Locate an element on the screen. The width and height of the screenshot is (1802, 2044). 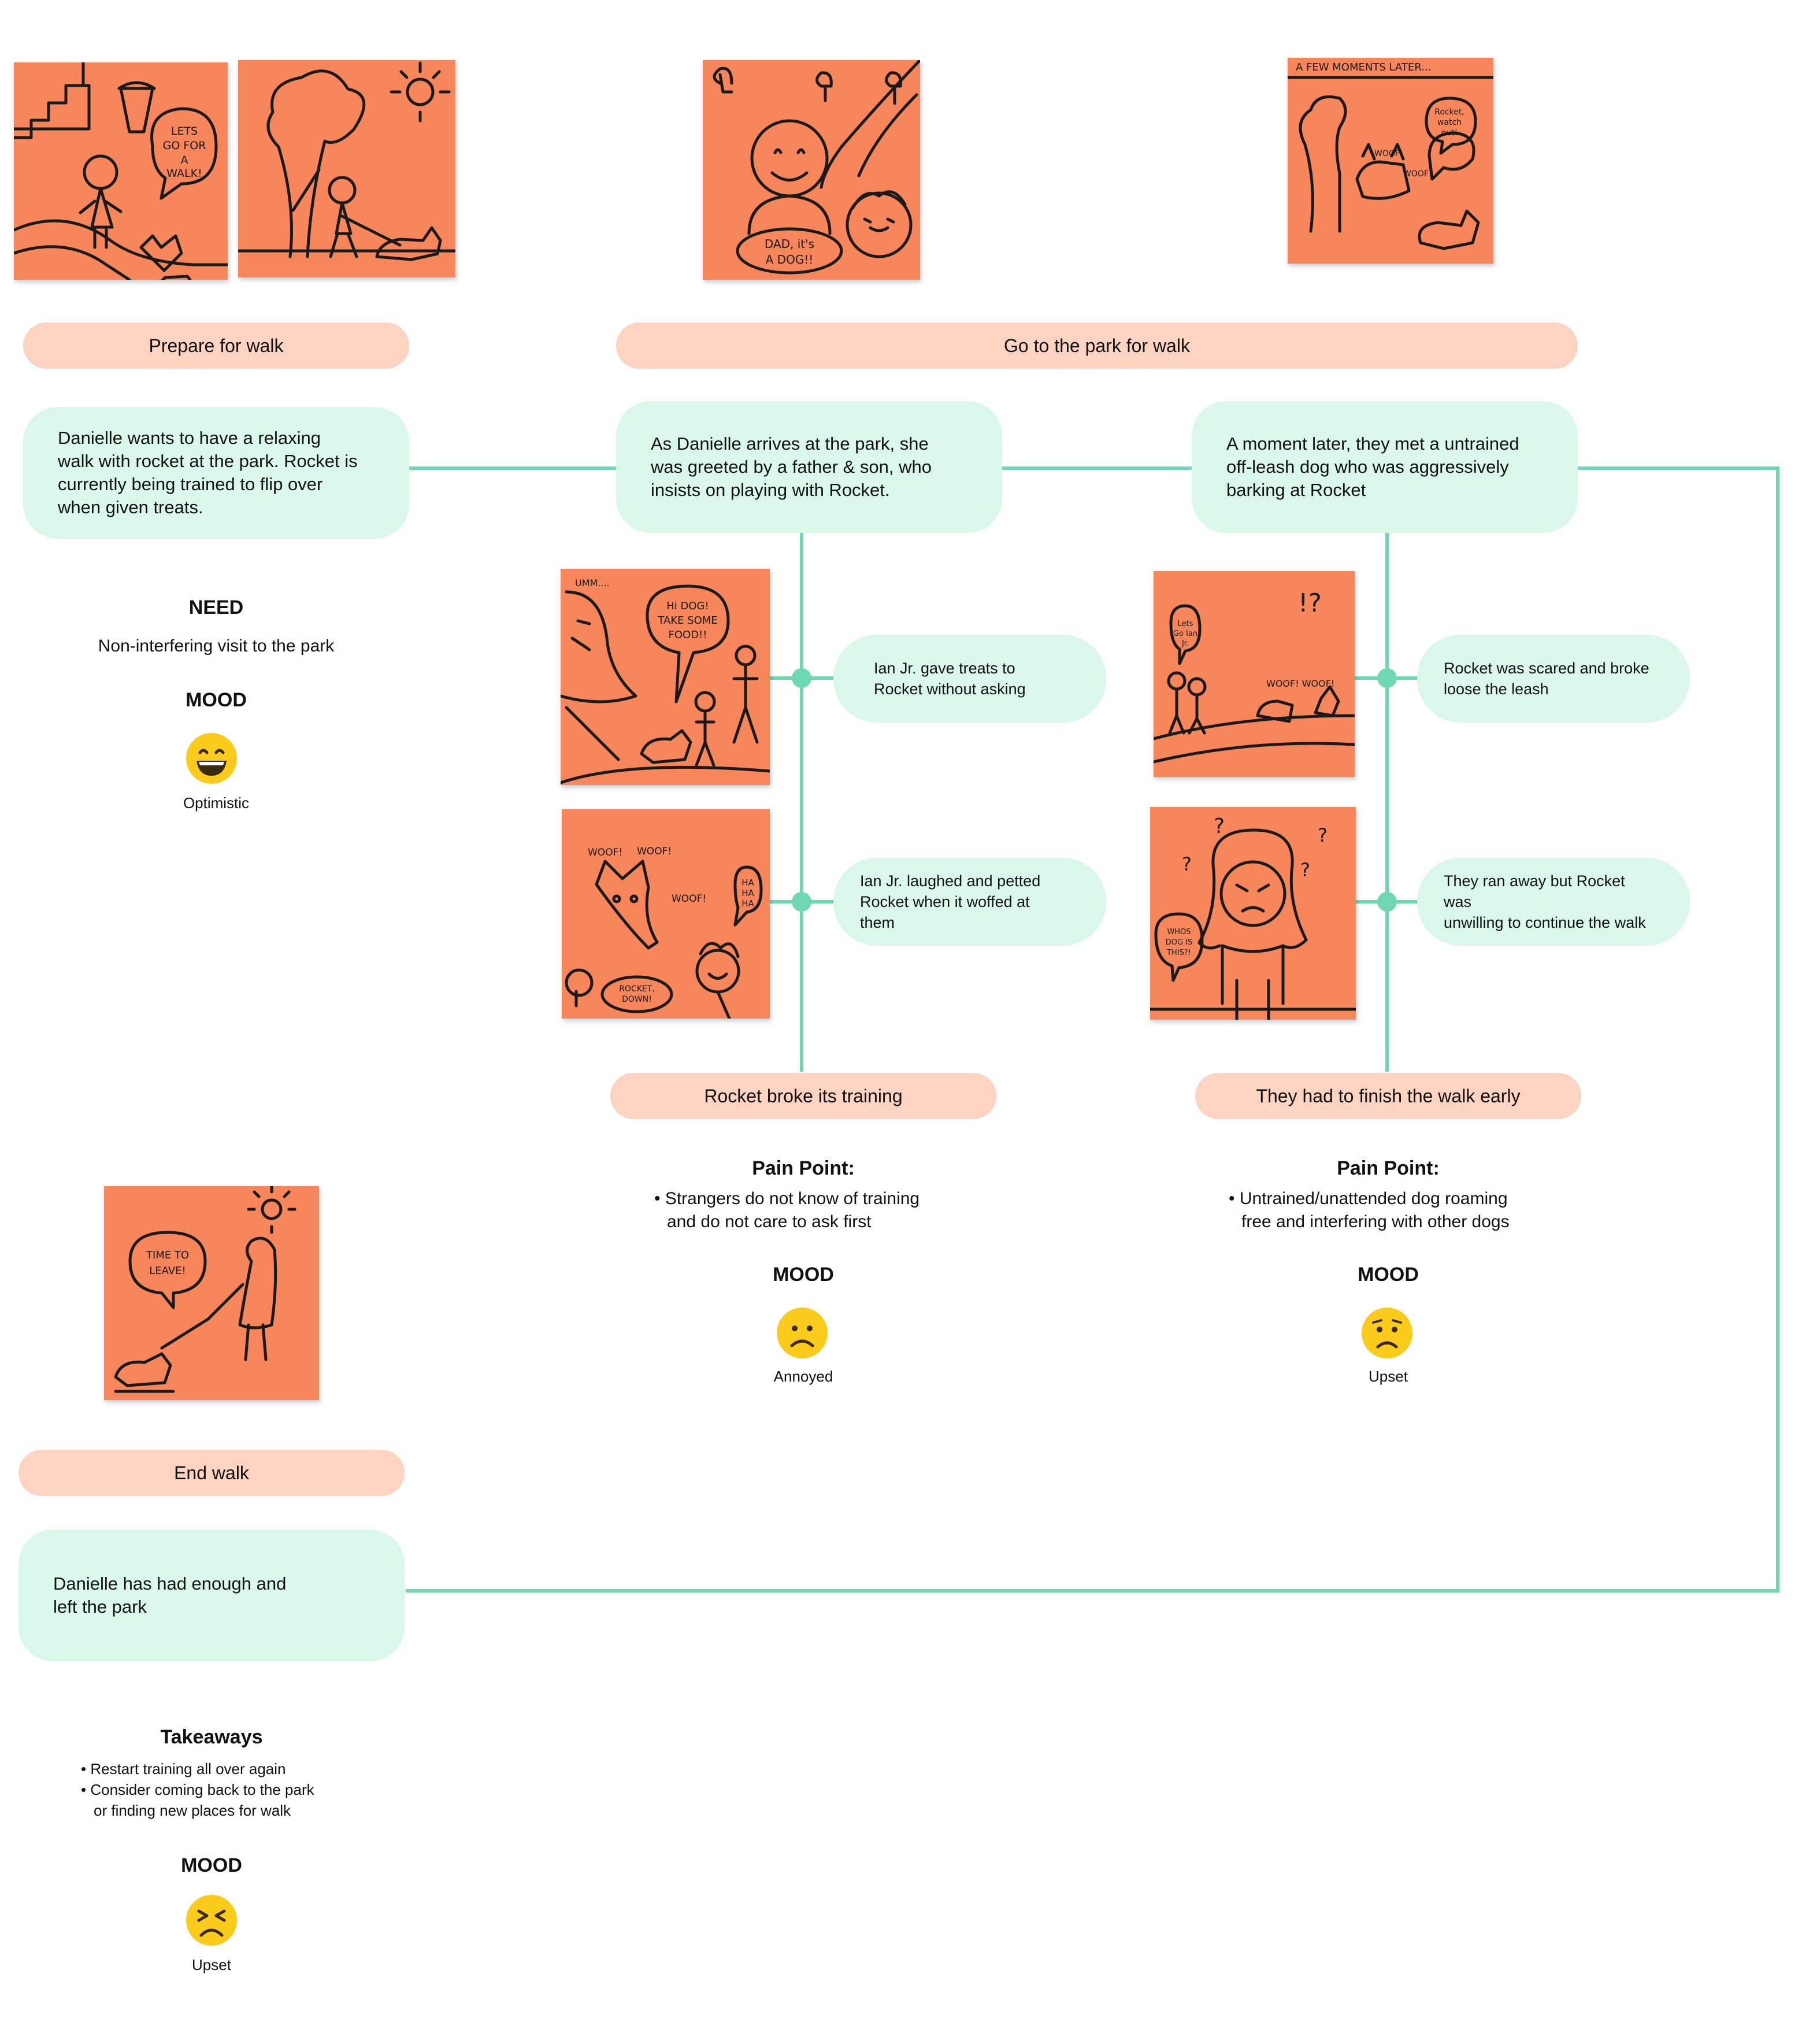
sketch-bubble-line: DOWN! is located at coordinates (637, 999).